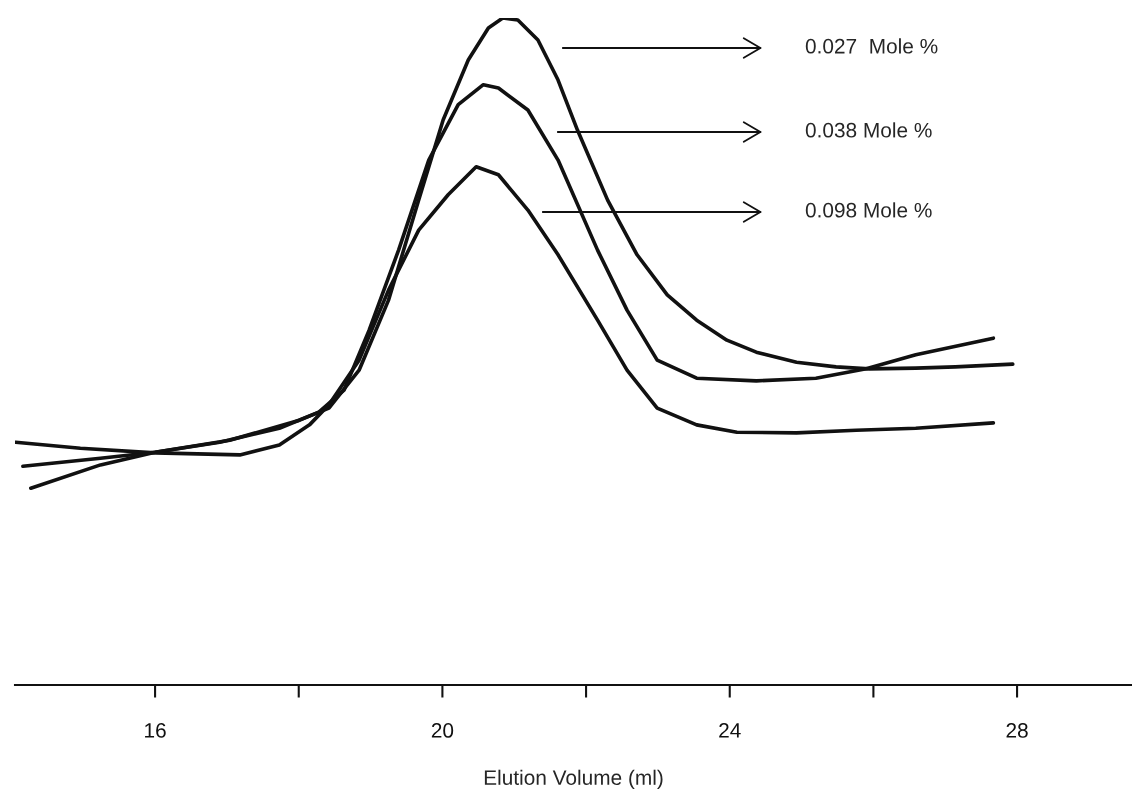 This screenshot has width=1132, height=806. Describe the element at coordinates (730, 730) in the screenshot. I see `x-tick-label: 24` at that location.